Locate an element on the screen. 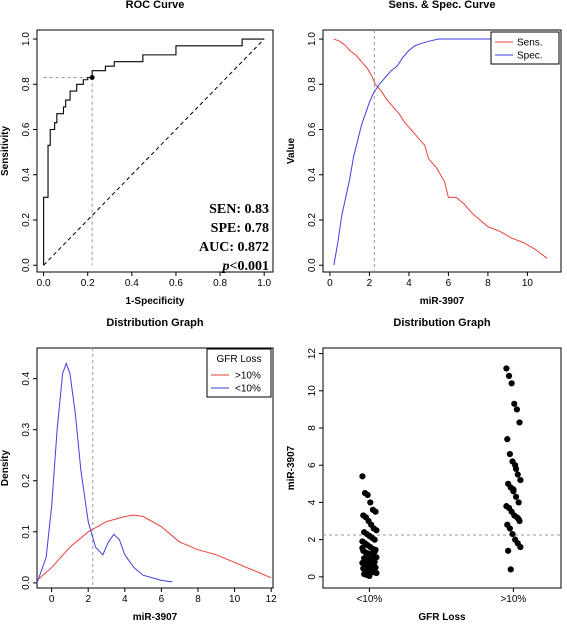  y-tick-label-2: 0.0 is located at coordinates (26, 583).